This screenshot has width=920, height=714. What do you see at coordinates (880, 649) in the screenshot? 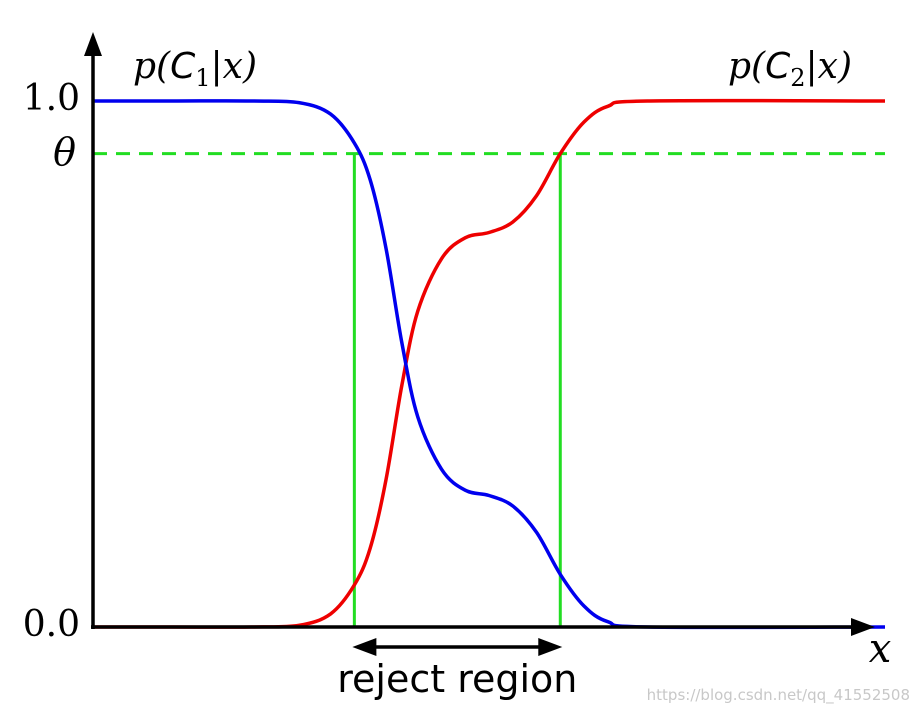
I see `x-axis-label: x` at bounding box center [880, 649].